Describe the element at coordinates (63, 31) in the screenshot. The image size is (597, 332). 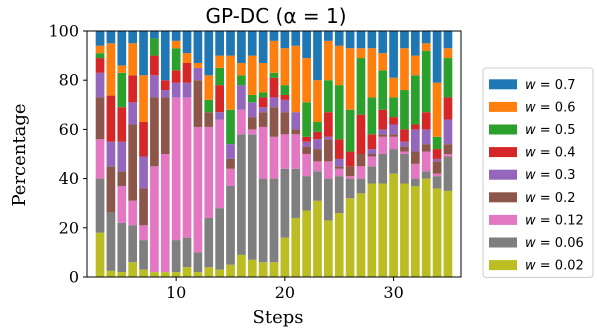
I see `y-tick-label: 100` at that location.